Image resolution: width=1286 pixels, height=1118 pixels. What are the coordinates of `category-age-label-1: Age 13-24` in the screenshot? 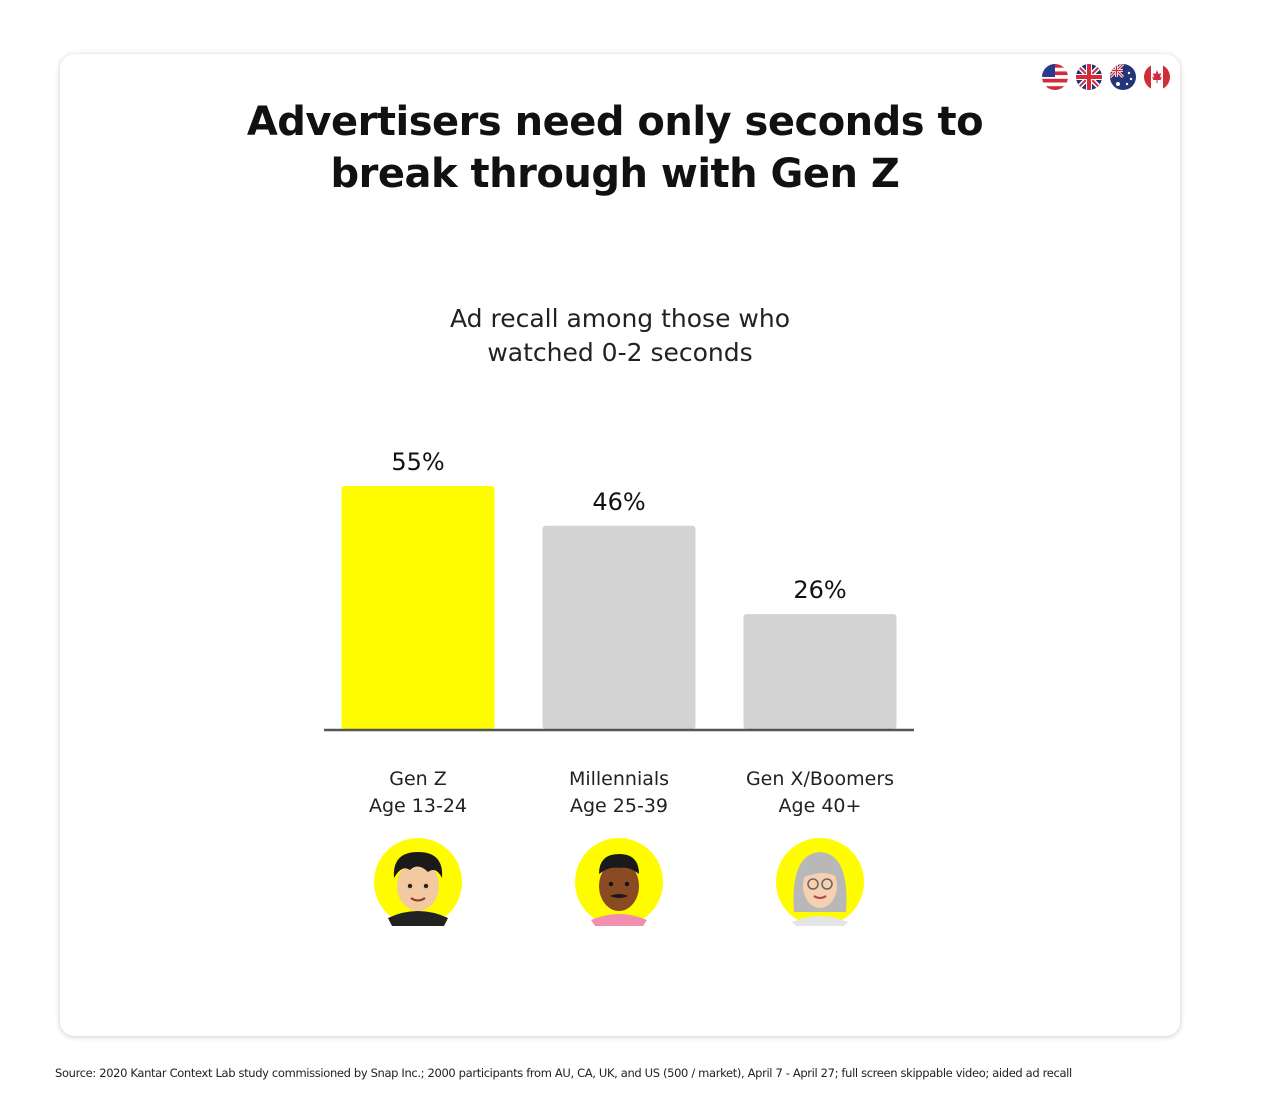 It's located at (418, 806).